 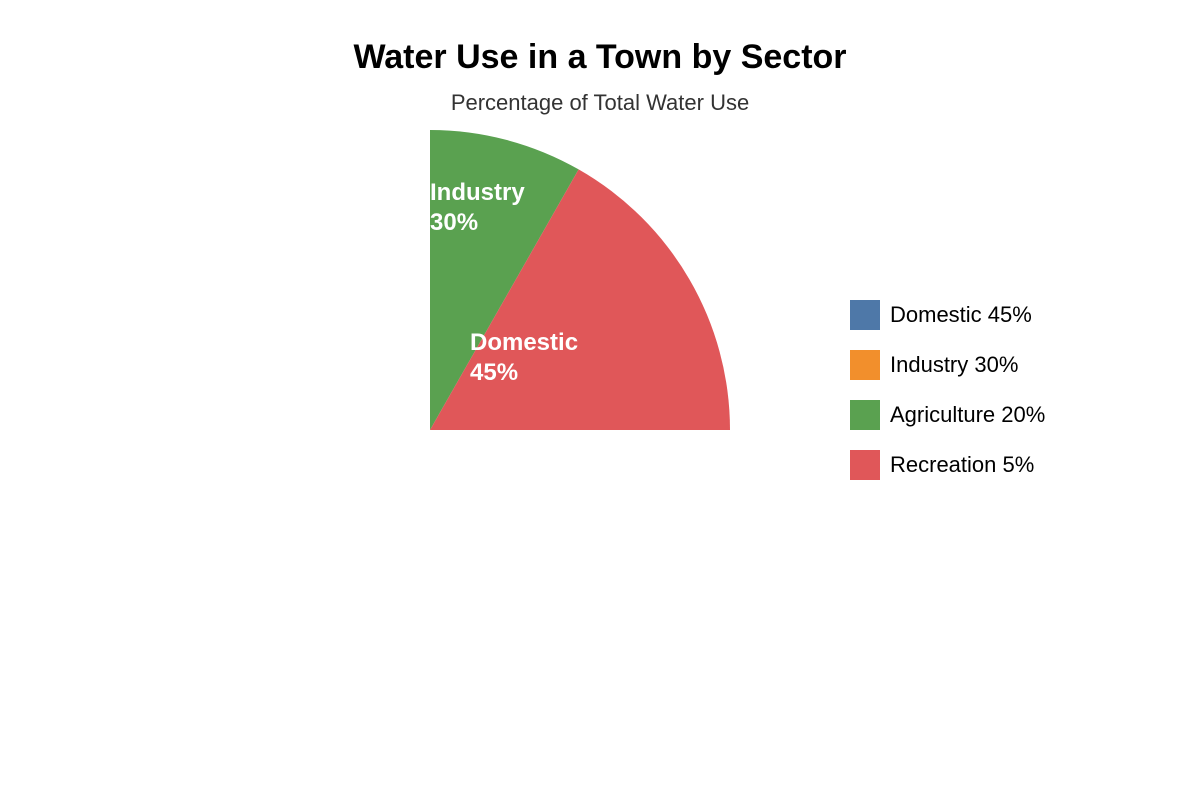 I want to click on legend-item-recreation: Recreation 5%, so click(x=947, y=465).